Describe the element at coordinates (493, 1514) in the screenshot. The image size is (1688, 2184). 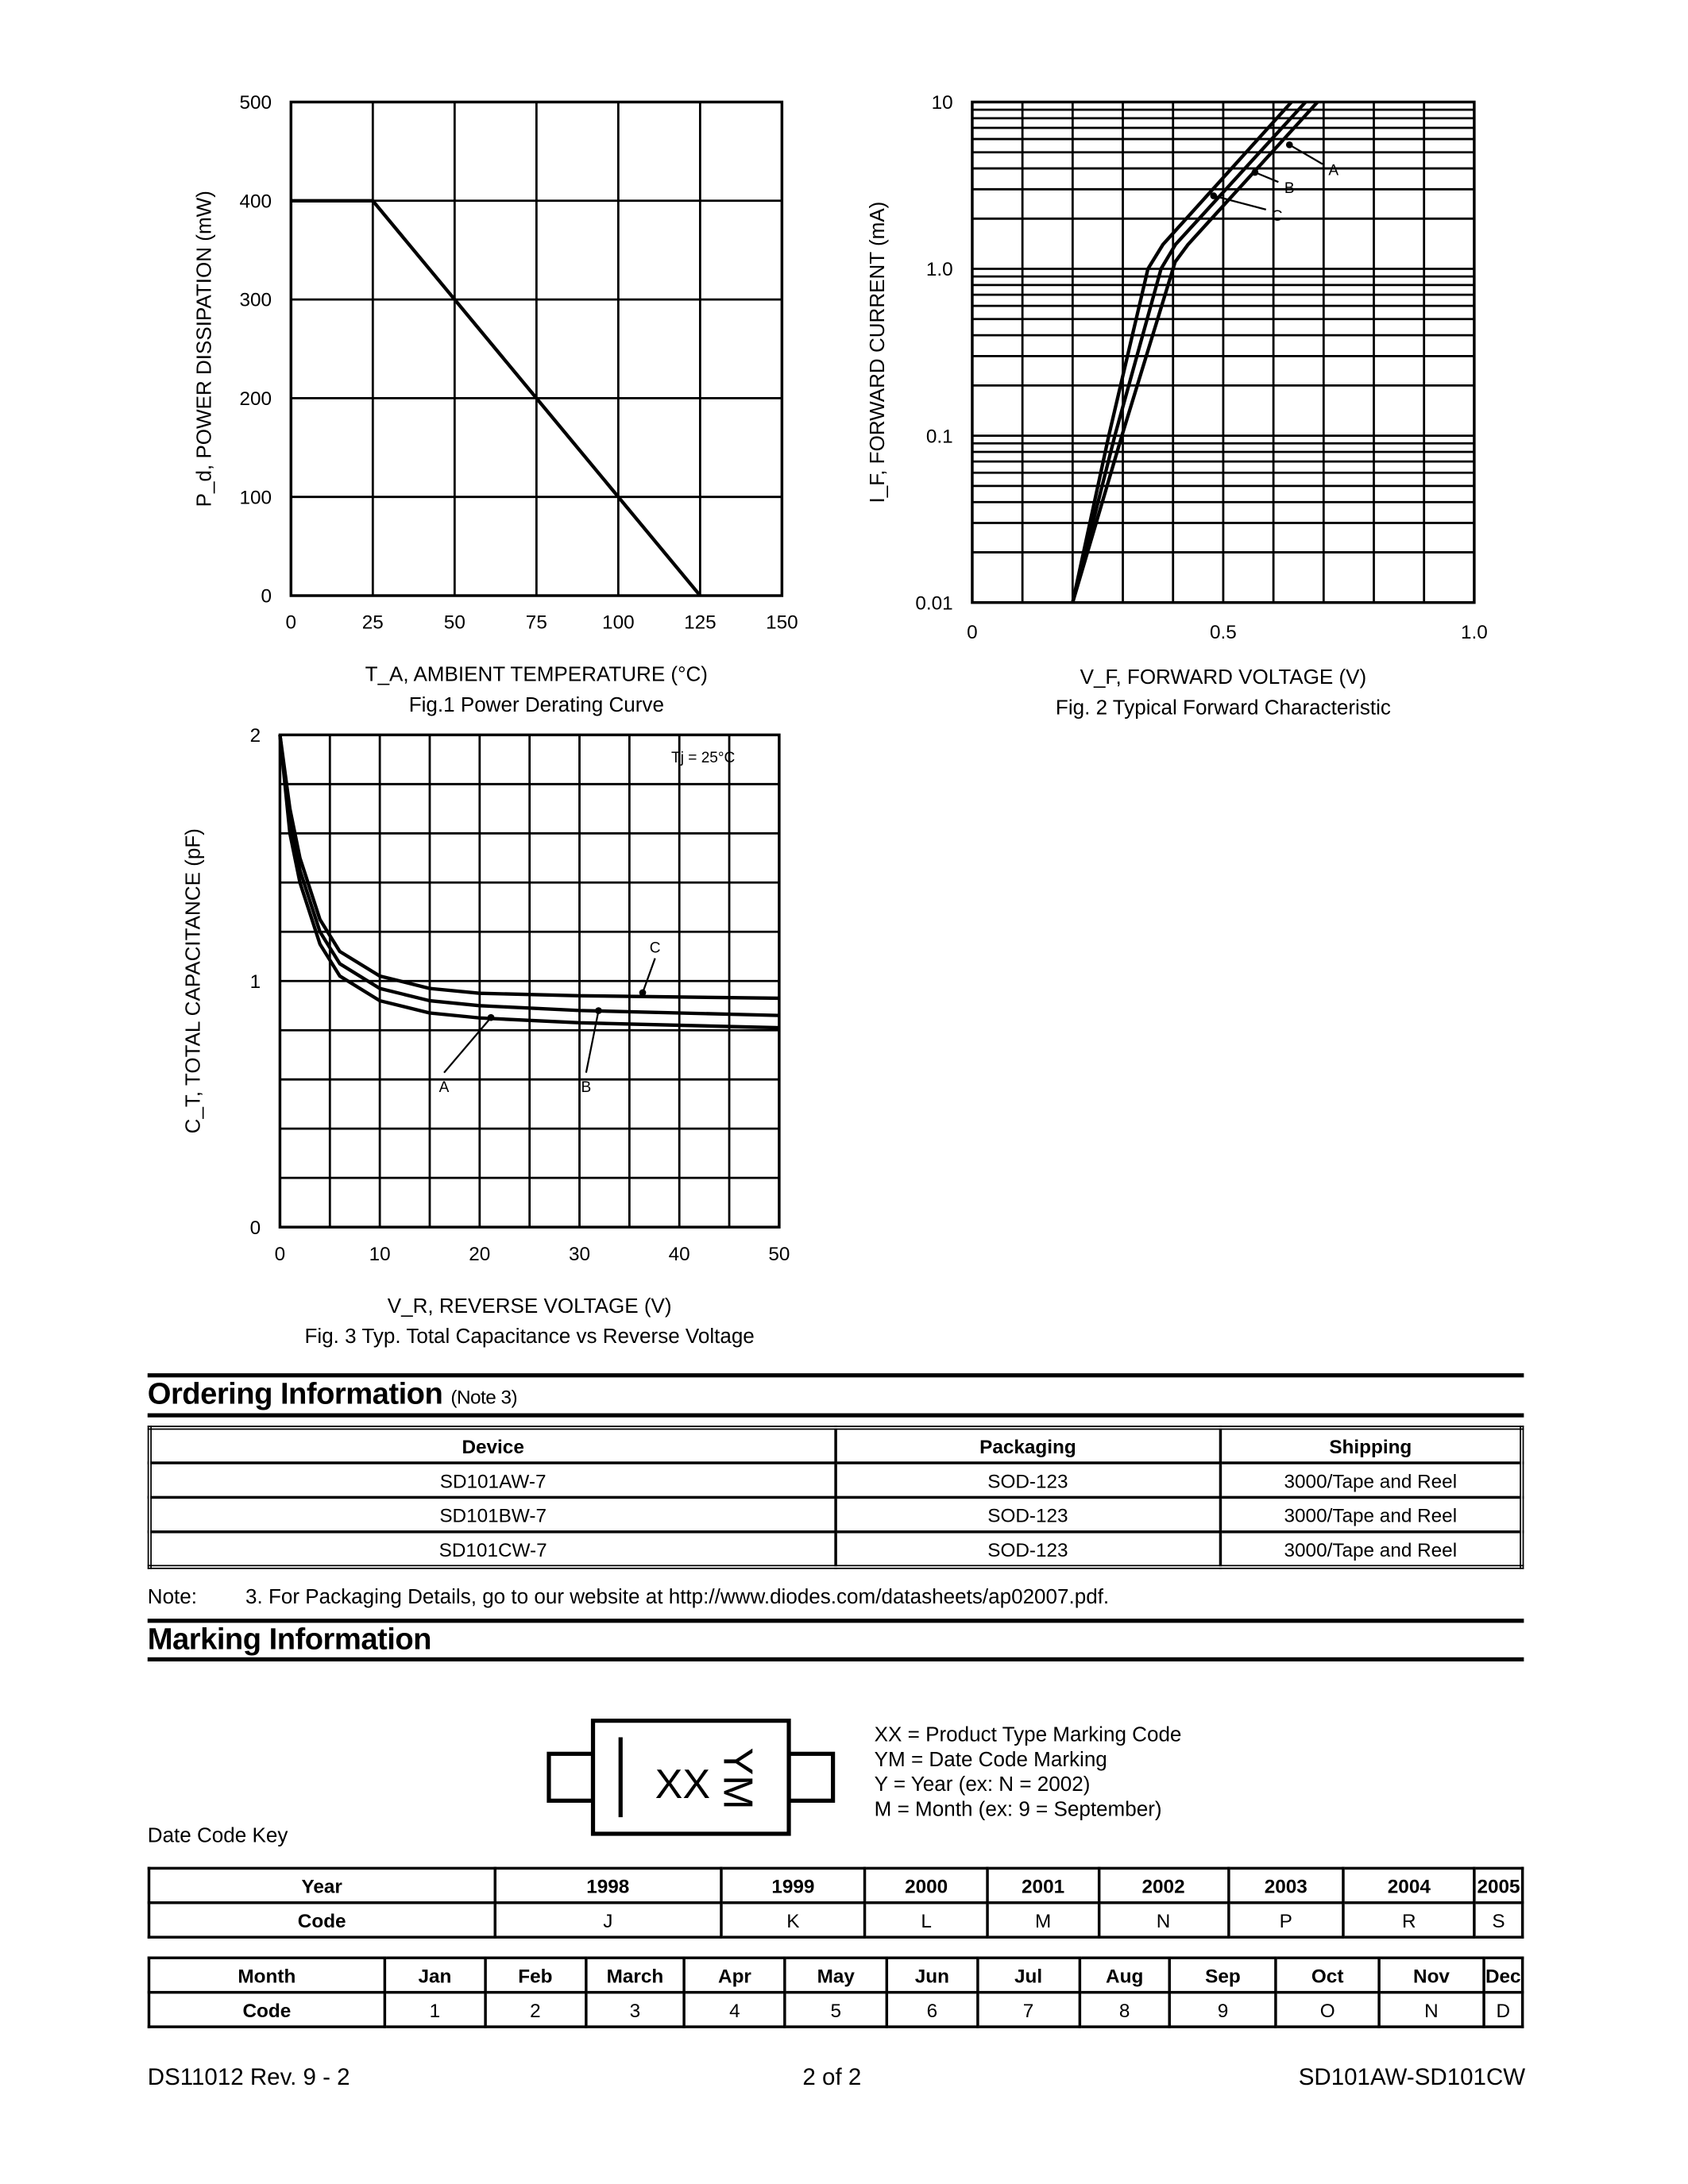
I see `cell: SD101BW-7` at that location.